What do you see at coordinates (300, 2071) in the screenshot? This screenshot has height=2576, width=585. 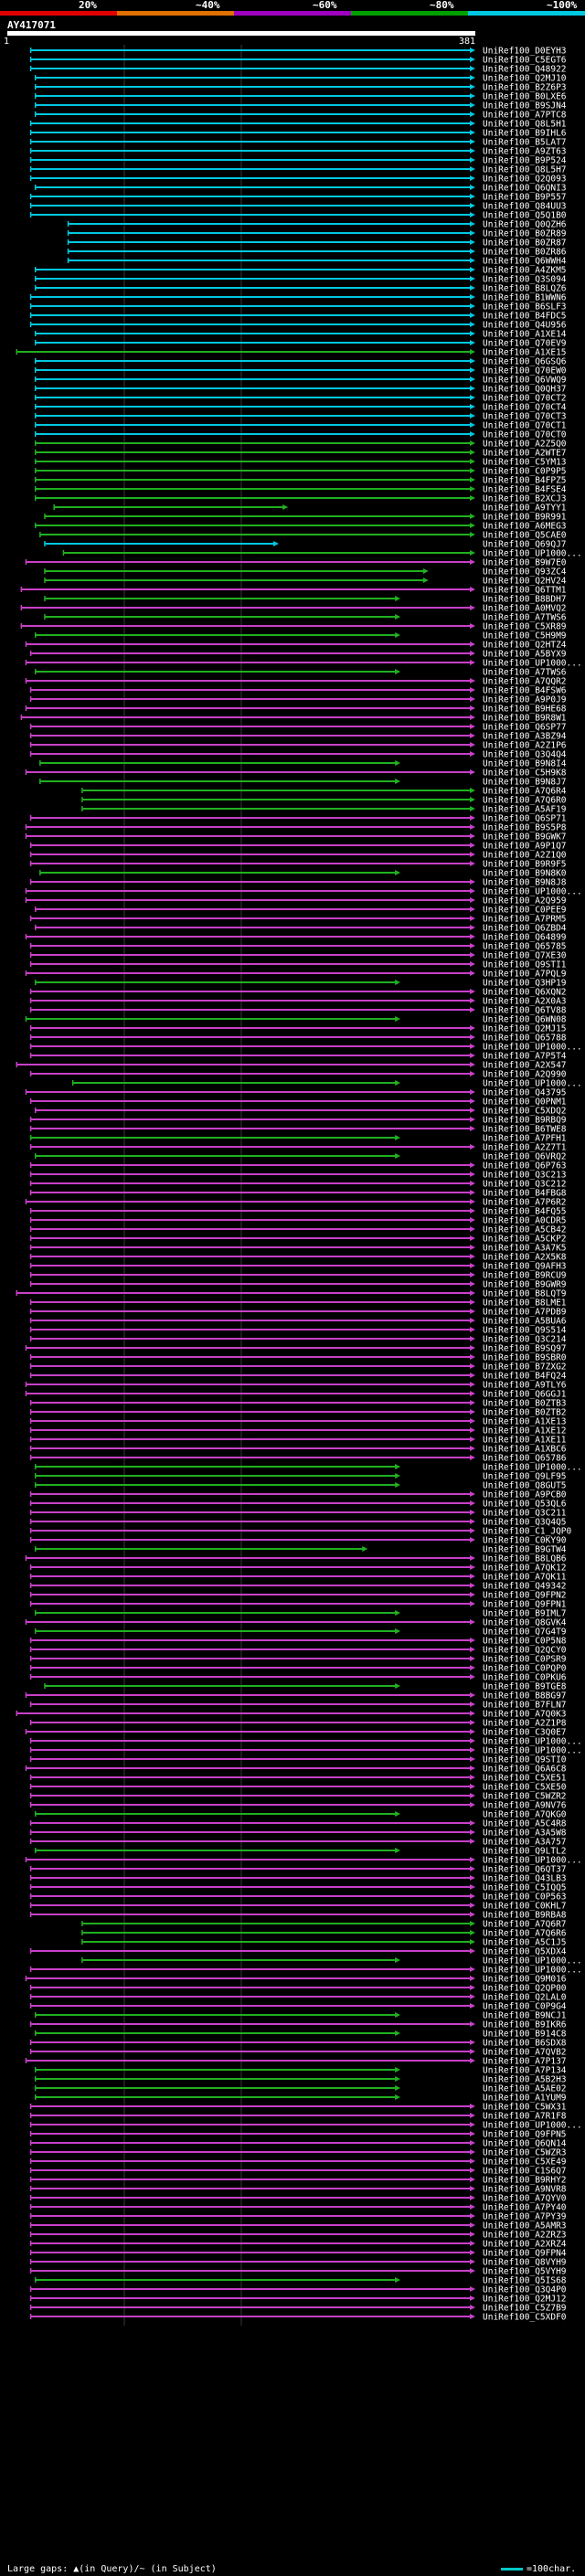 I see `hit-row: UniRef100_A7P134` at bounding box center [300, 2071].